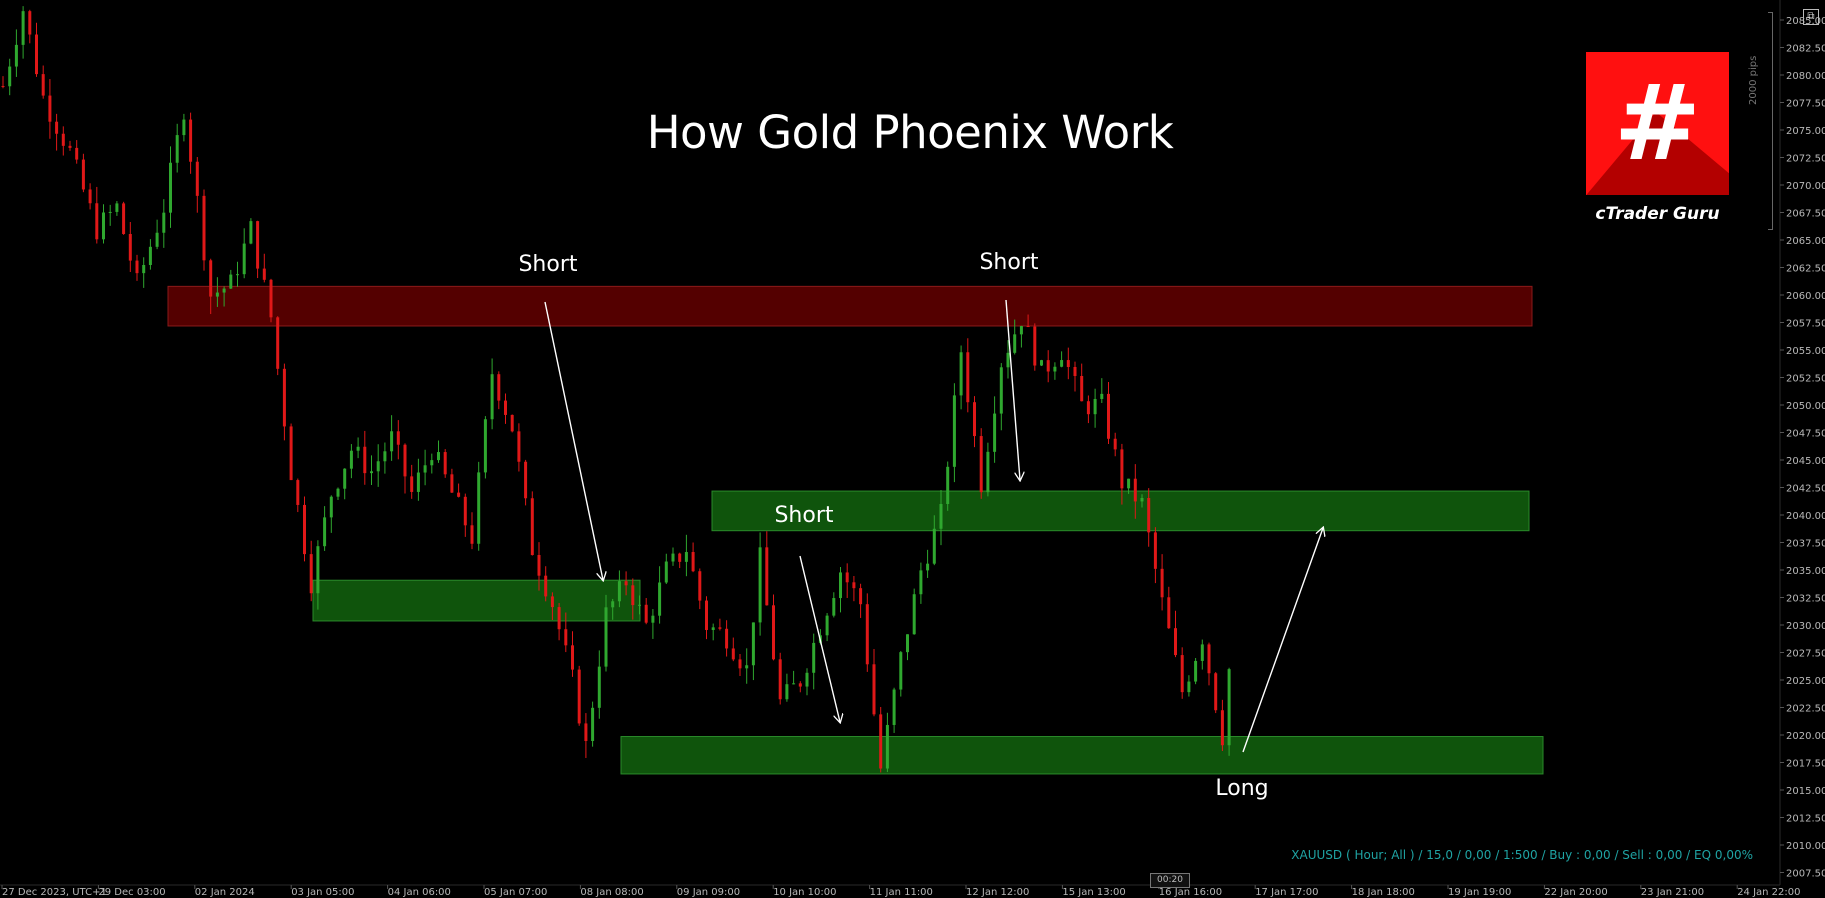  Describe the element at coordinates (1753, 80) in the screenshot. I see `pips-label: 2000 pips` at that location.